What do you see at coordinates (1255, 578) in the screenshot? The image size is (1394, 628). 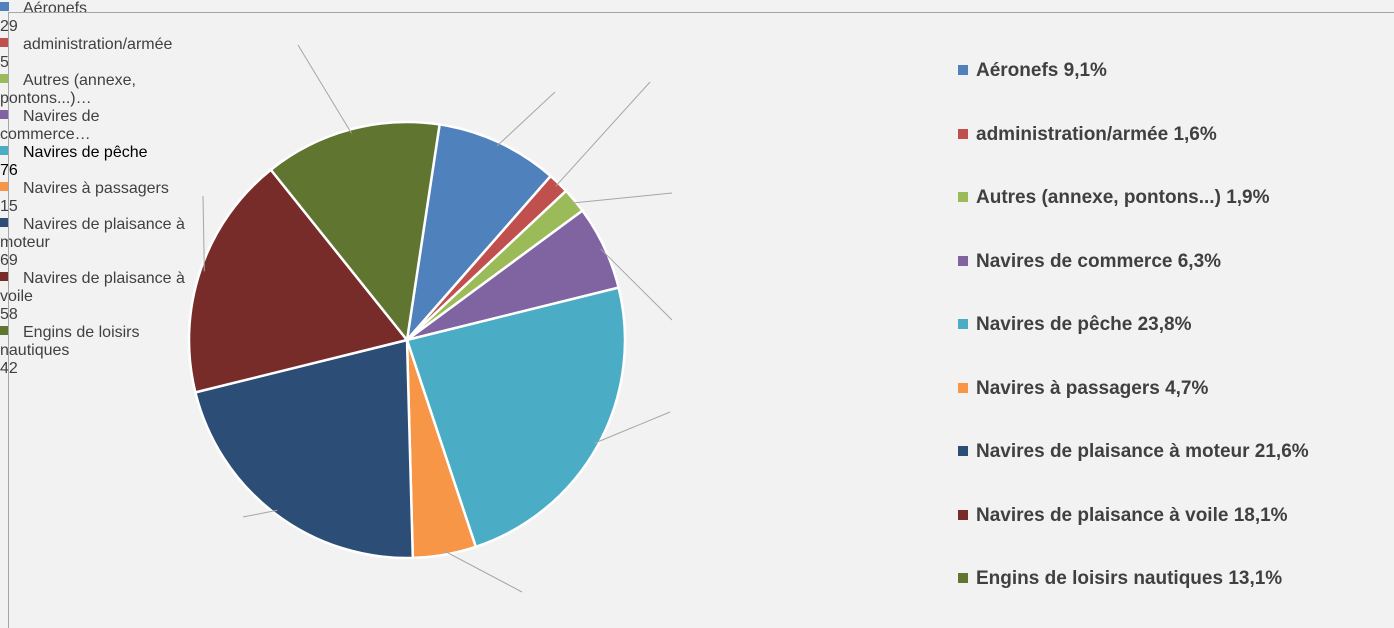 I see `legend-percent: 13,1%` at bounding box center [1255, 578].